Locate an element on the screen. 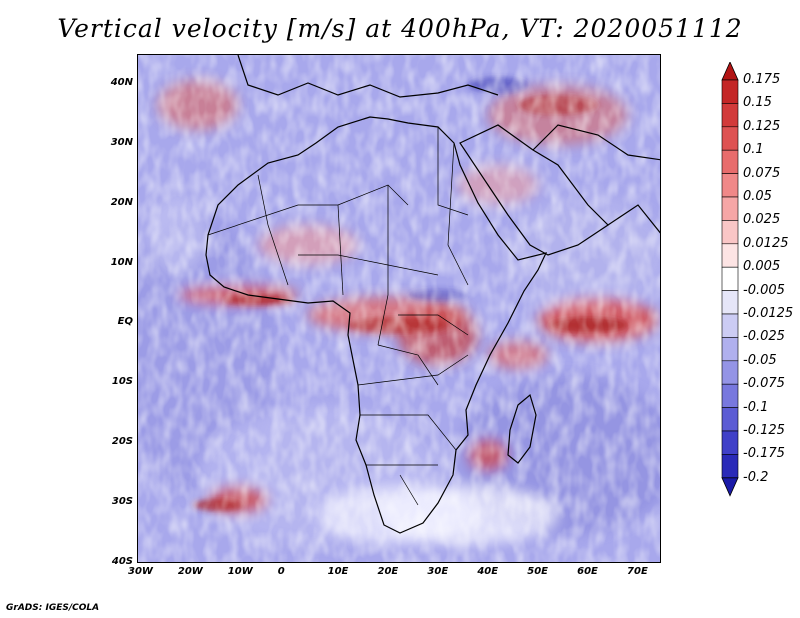  lat-tick-label: EQ is located at coordinates (125, 322).